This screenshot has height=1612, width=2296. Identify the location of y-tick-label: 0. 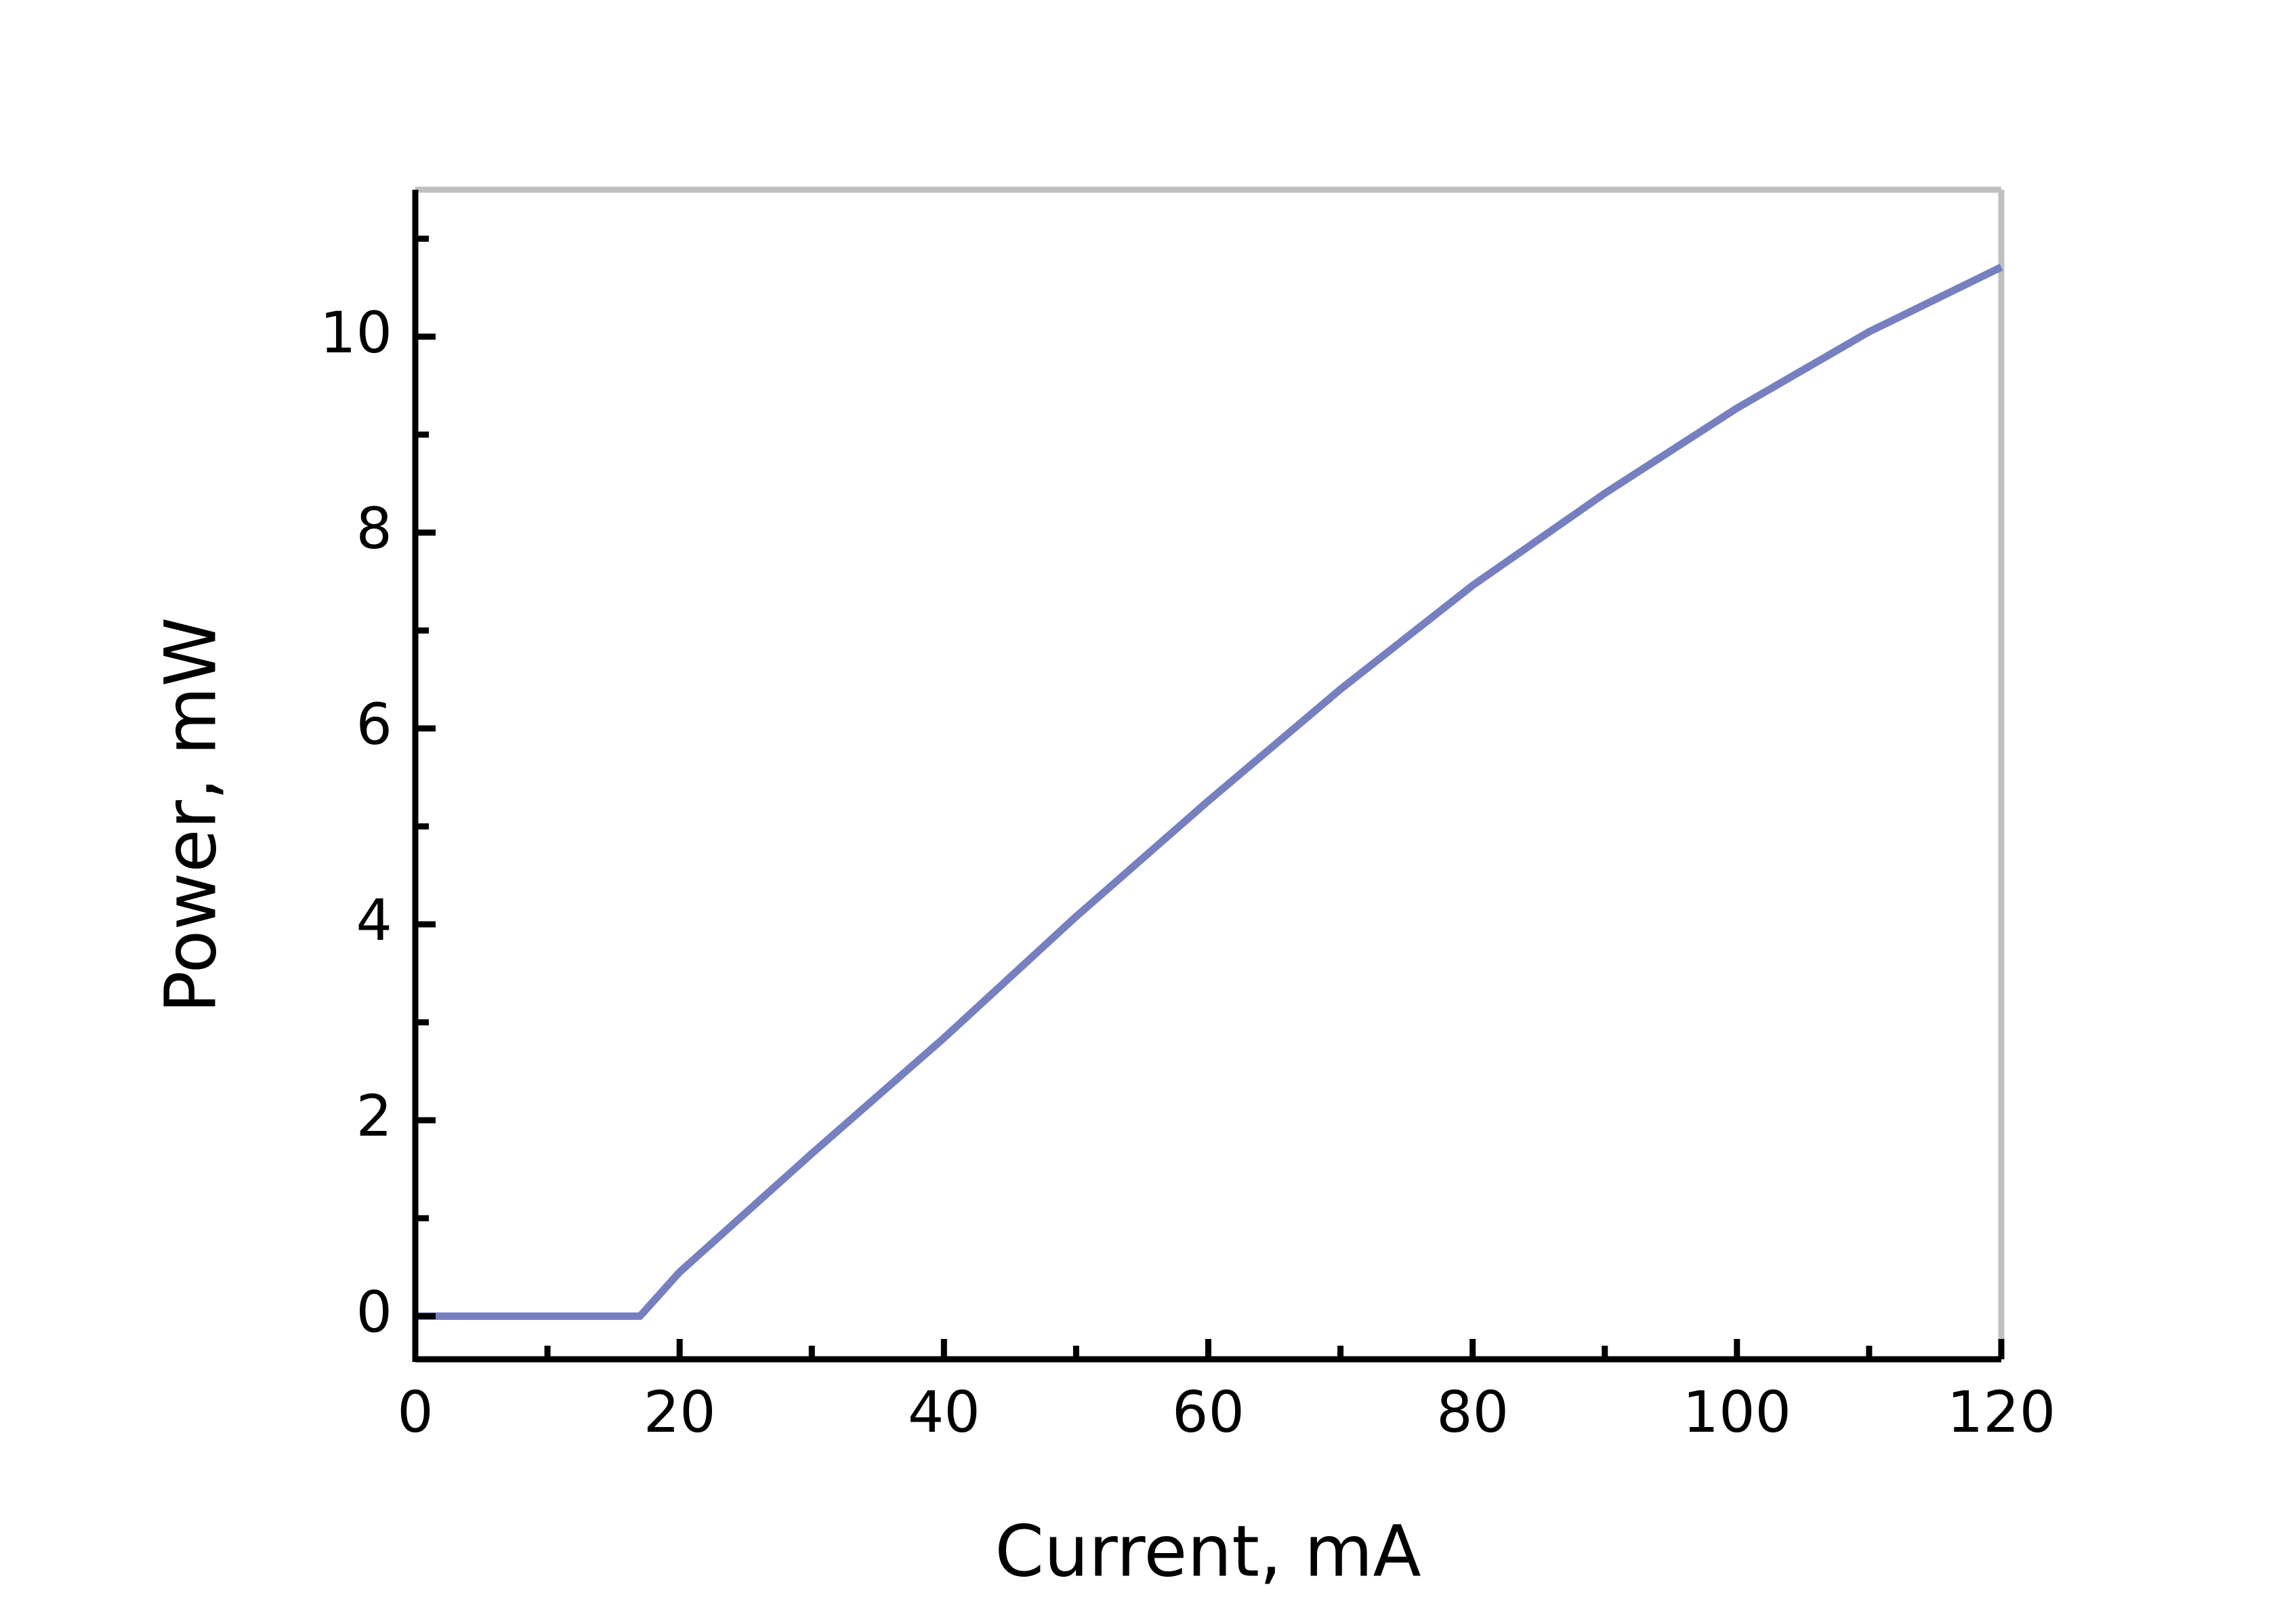
(374, 1312).